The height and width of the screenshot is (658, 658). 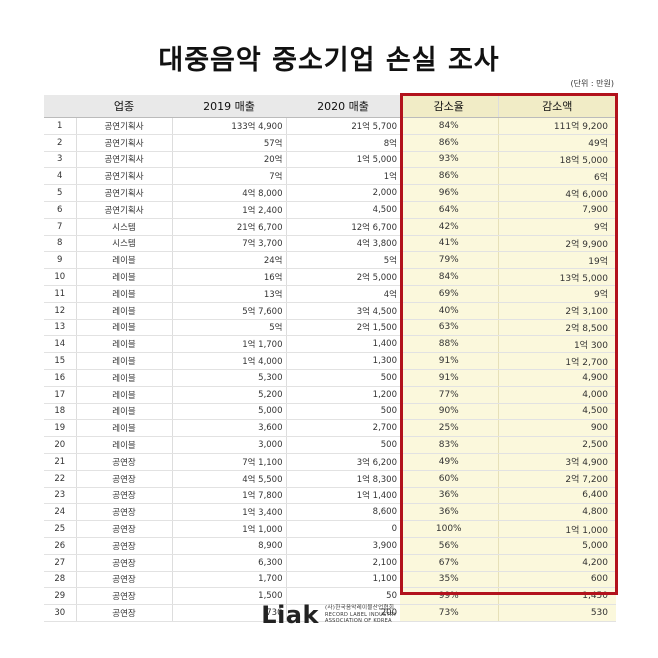 What do you see at coordinates (123, 244) in the screenshot?
I see `business-type-cell: 시스템` at bounding box center [123, 244].